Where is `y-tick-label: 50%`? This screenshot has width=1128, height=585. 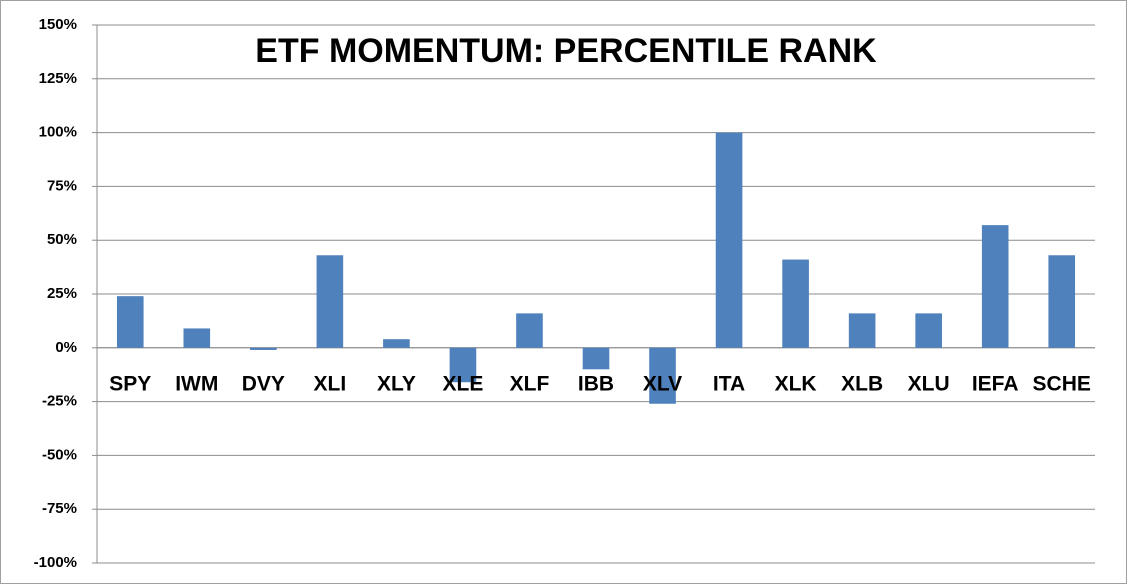 y-tick-label: 50% is located at coordinates (62, 239).